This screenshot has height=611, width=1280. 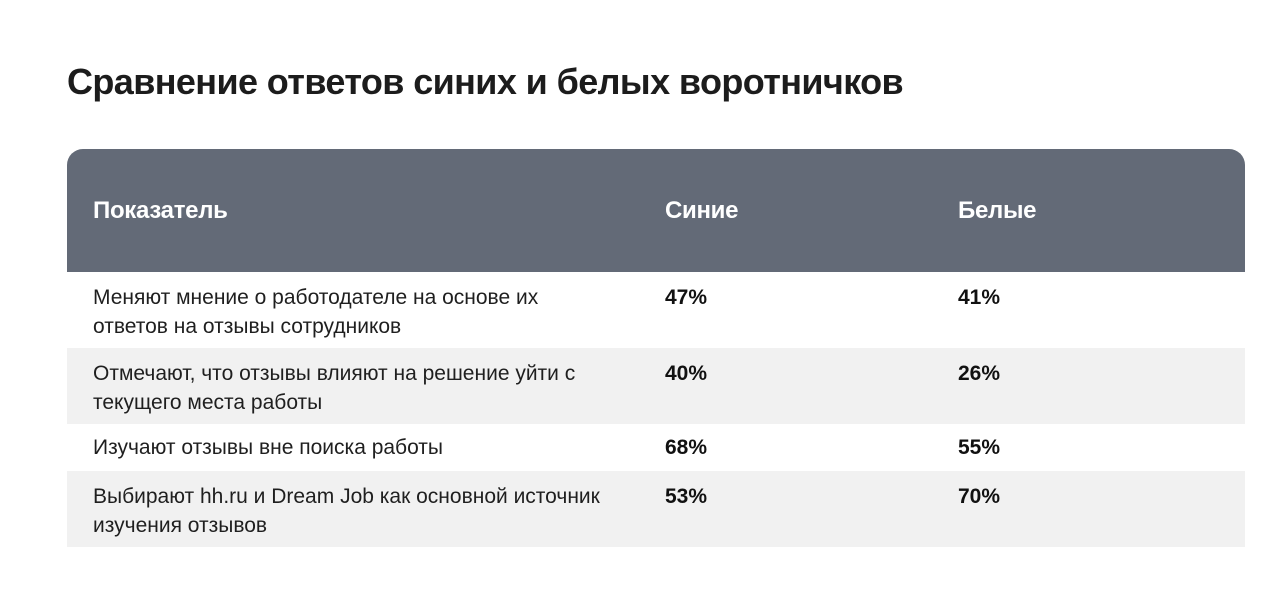 I want to click on row-value-white: 26%, so click(x=979, y=373).